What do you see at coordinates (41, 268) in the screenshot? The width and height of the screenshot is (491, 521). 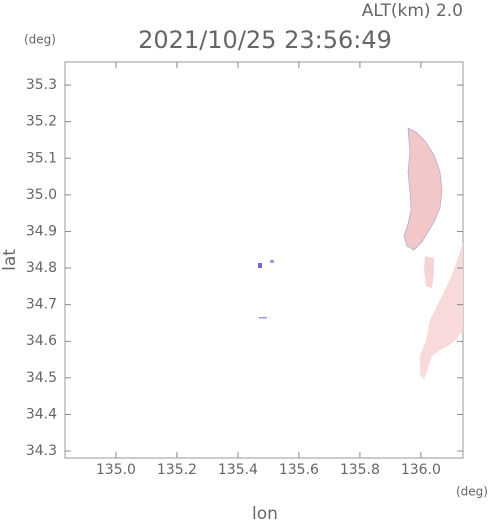 I see `y-tick-label: 34.8` at bounding box center [41, 268].